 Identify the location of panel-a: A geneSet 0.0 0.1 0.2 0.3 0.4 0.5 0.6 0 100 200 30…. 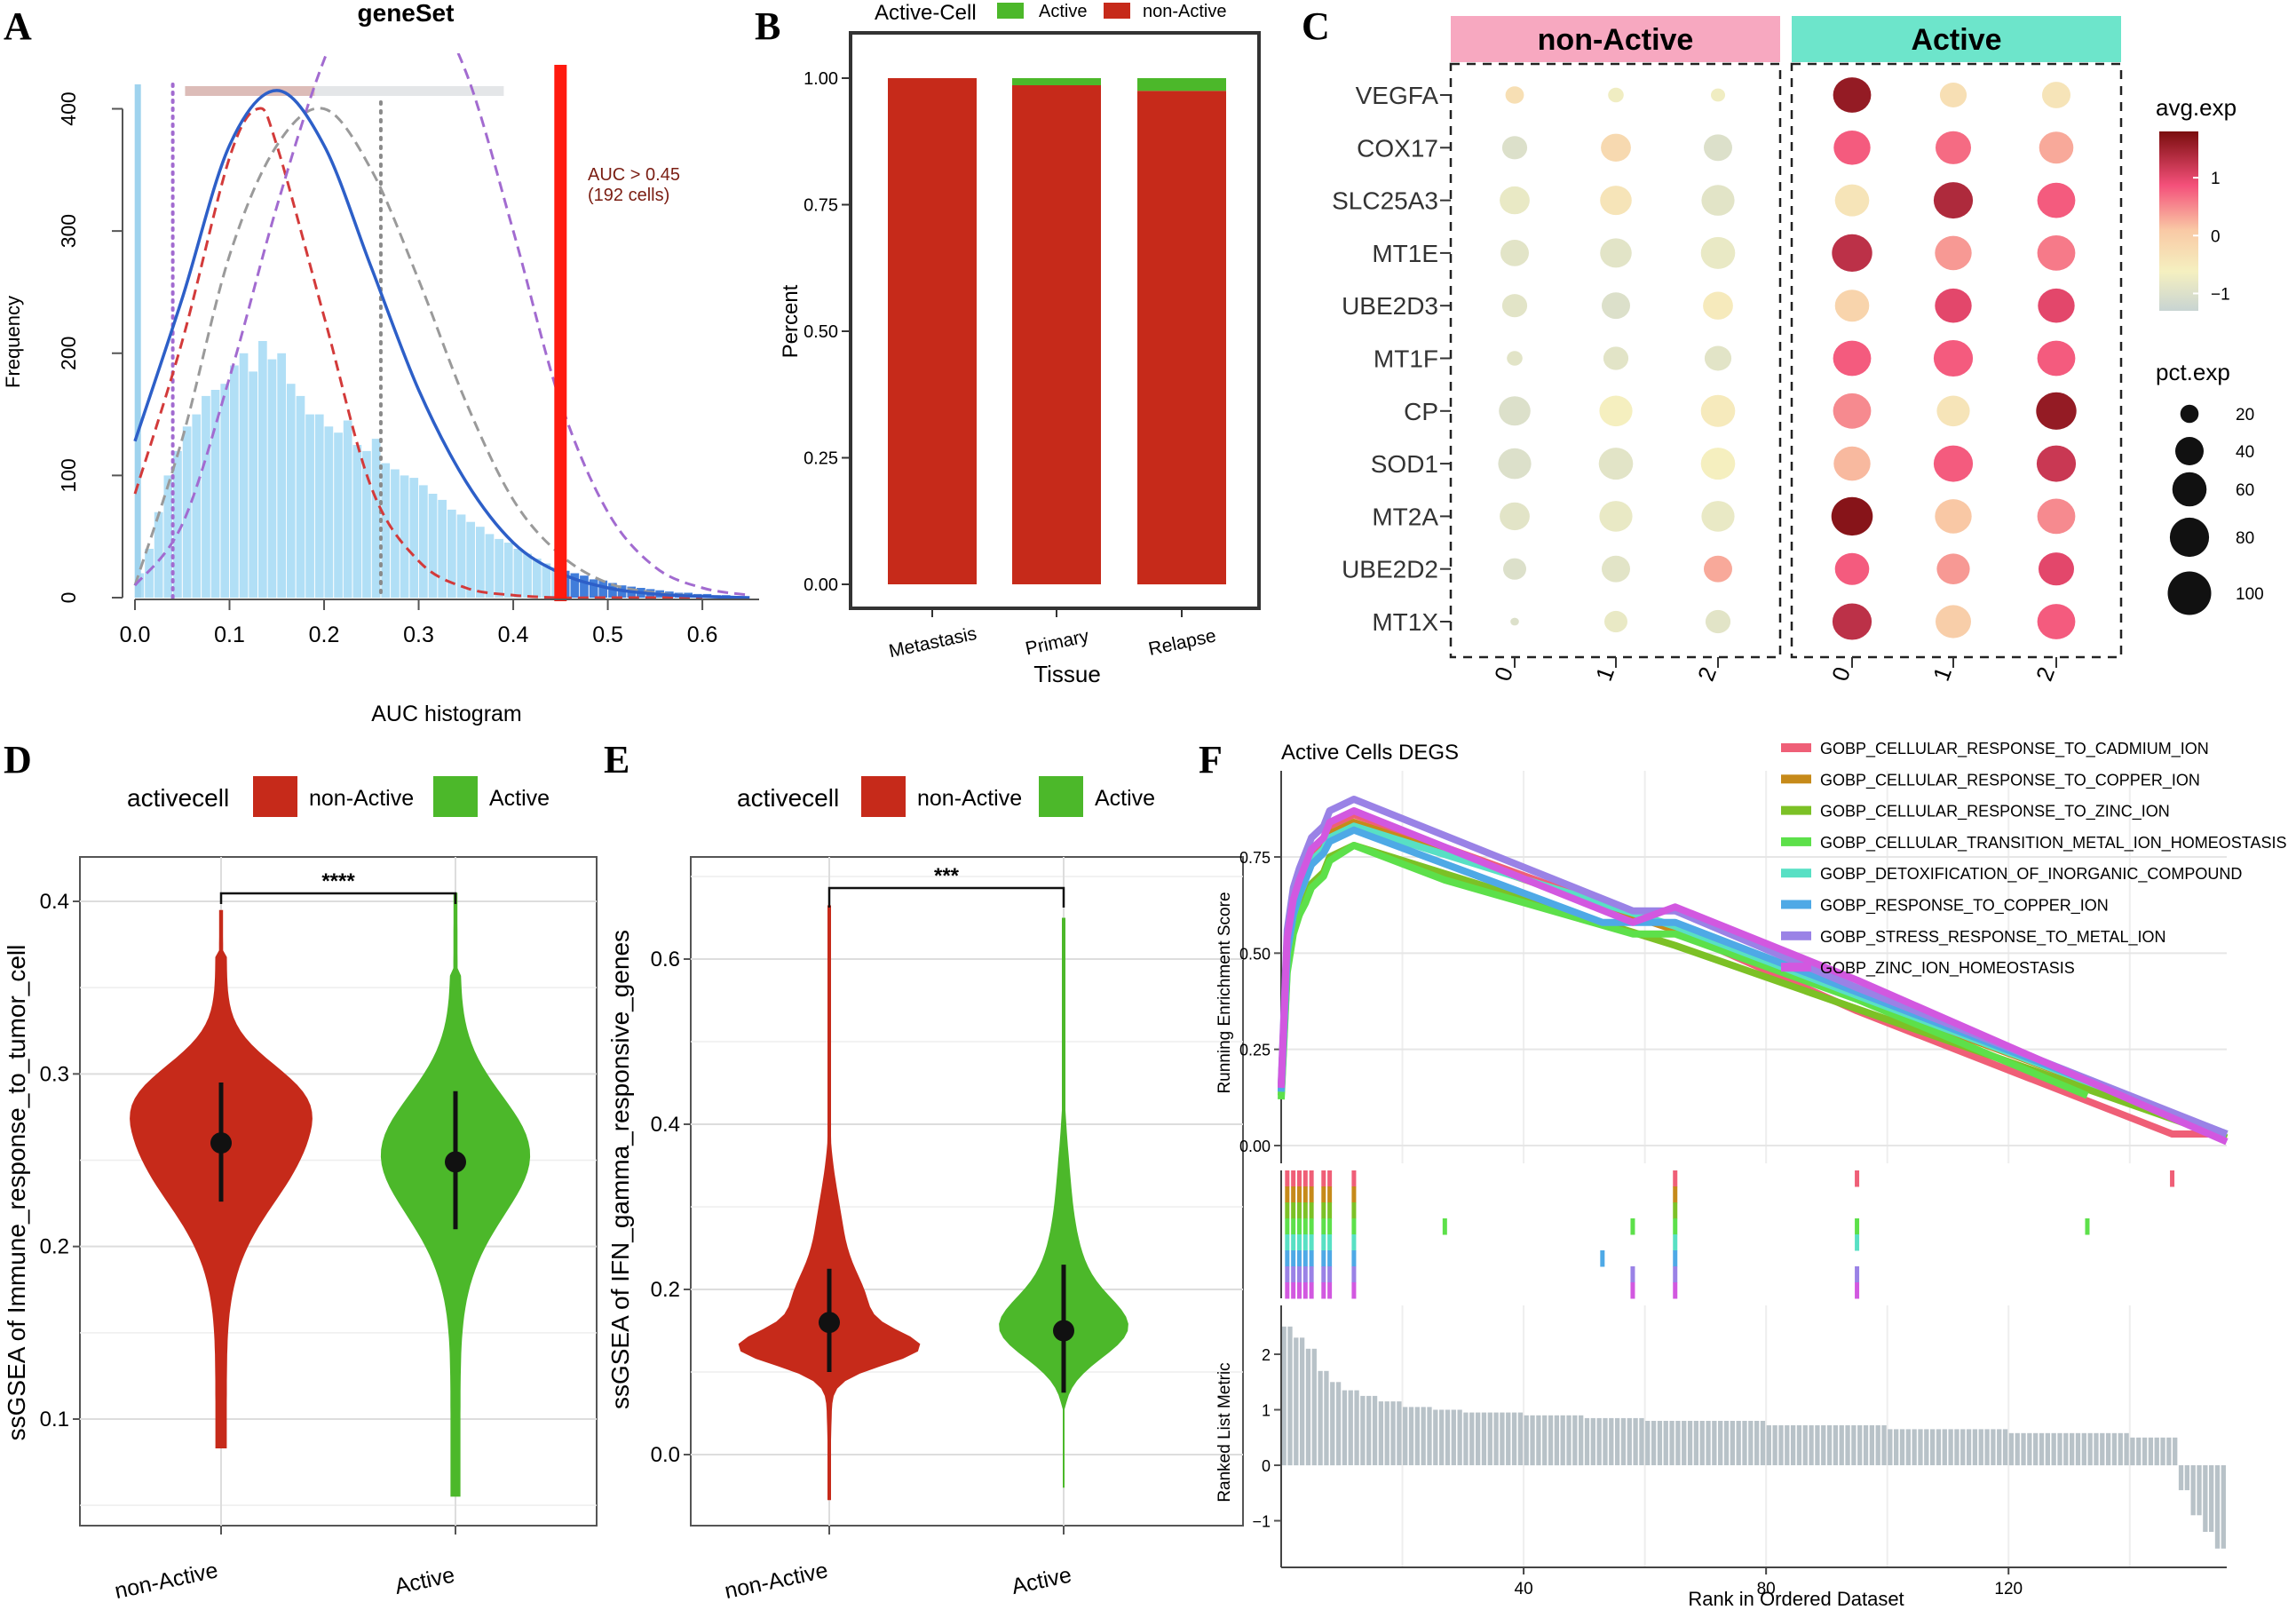
(380, 363).